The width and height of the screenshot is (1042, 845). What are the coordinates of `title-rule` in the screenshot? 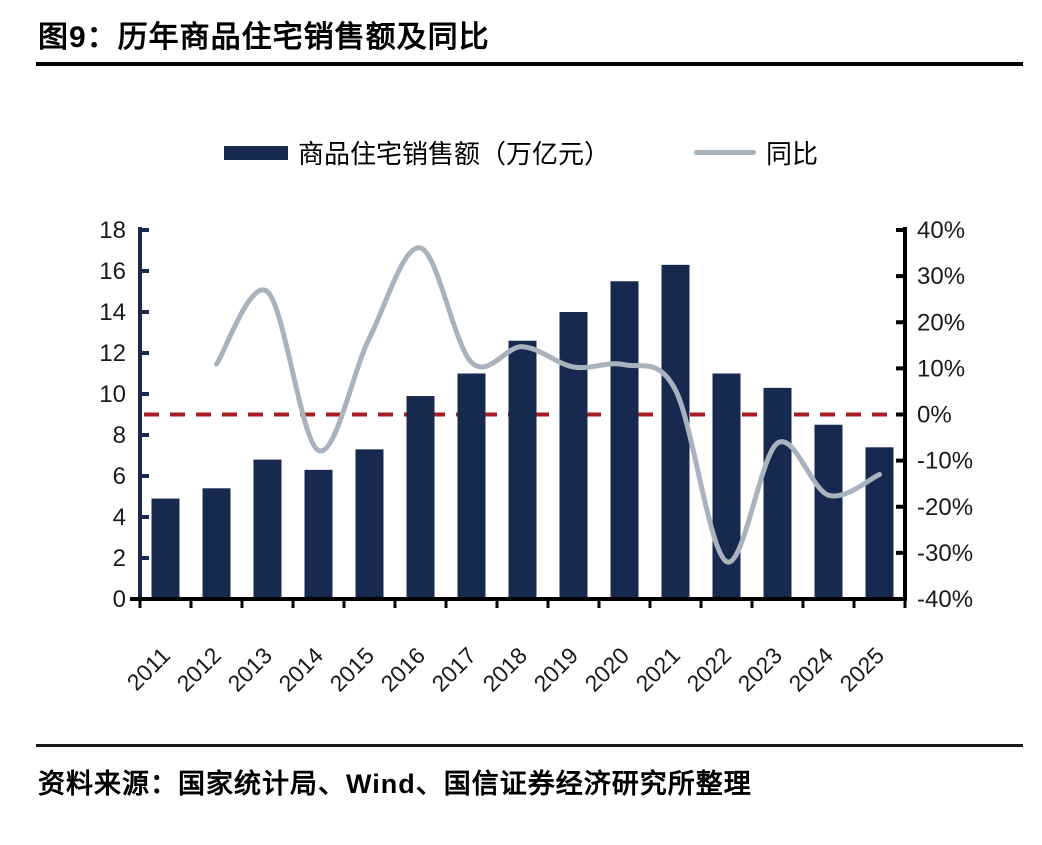 It's located at (529, 64).